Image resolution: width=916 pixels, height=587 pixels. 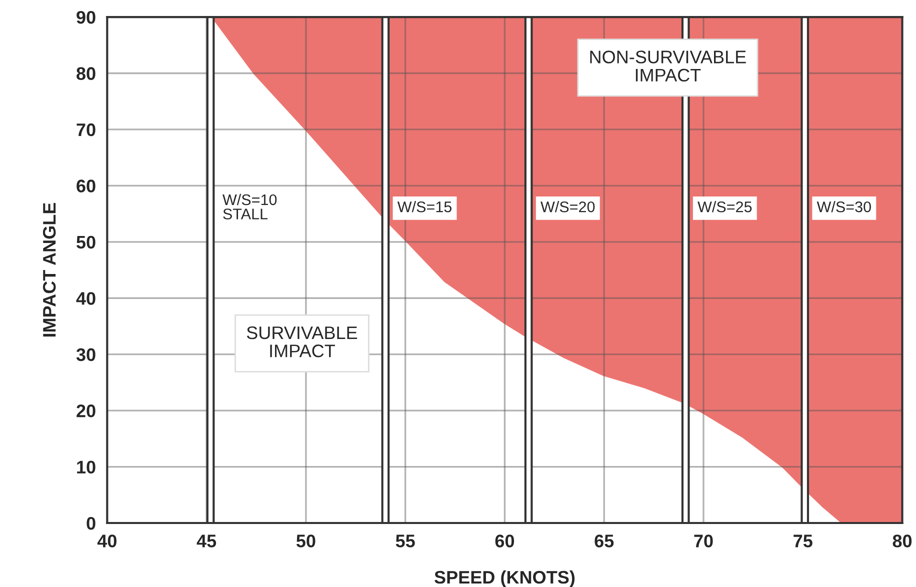 What do you see at coordinates (405, 541) in the screenshot?
I see `x-tick-label: 55` at bounding box center [405, 541].